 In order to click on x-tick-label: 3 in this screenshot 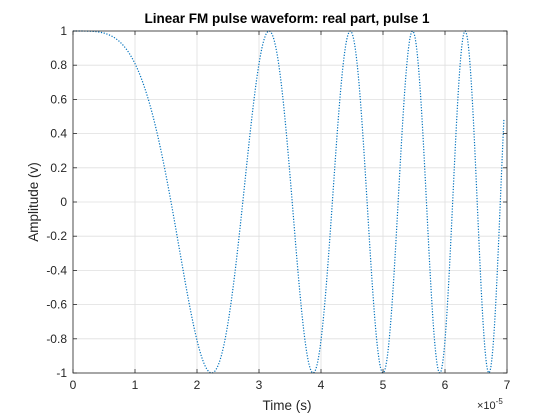, I will do `click(259, 385)`.